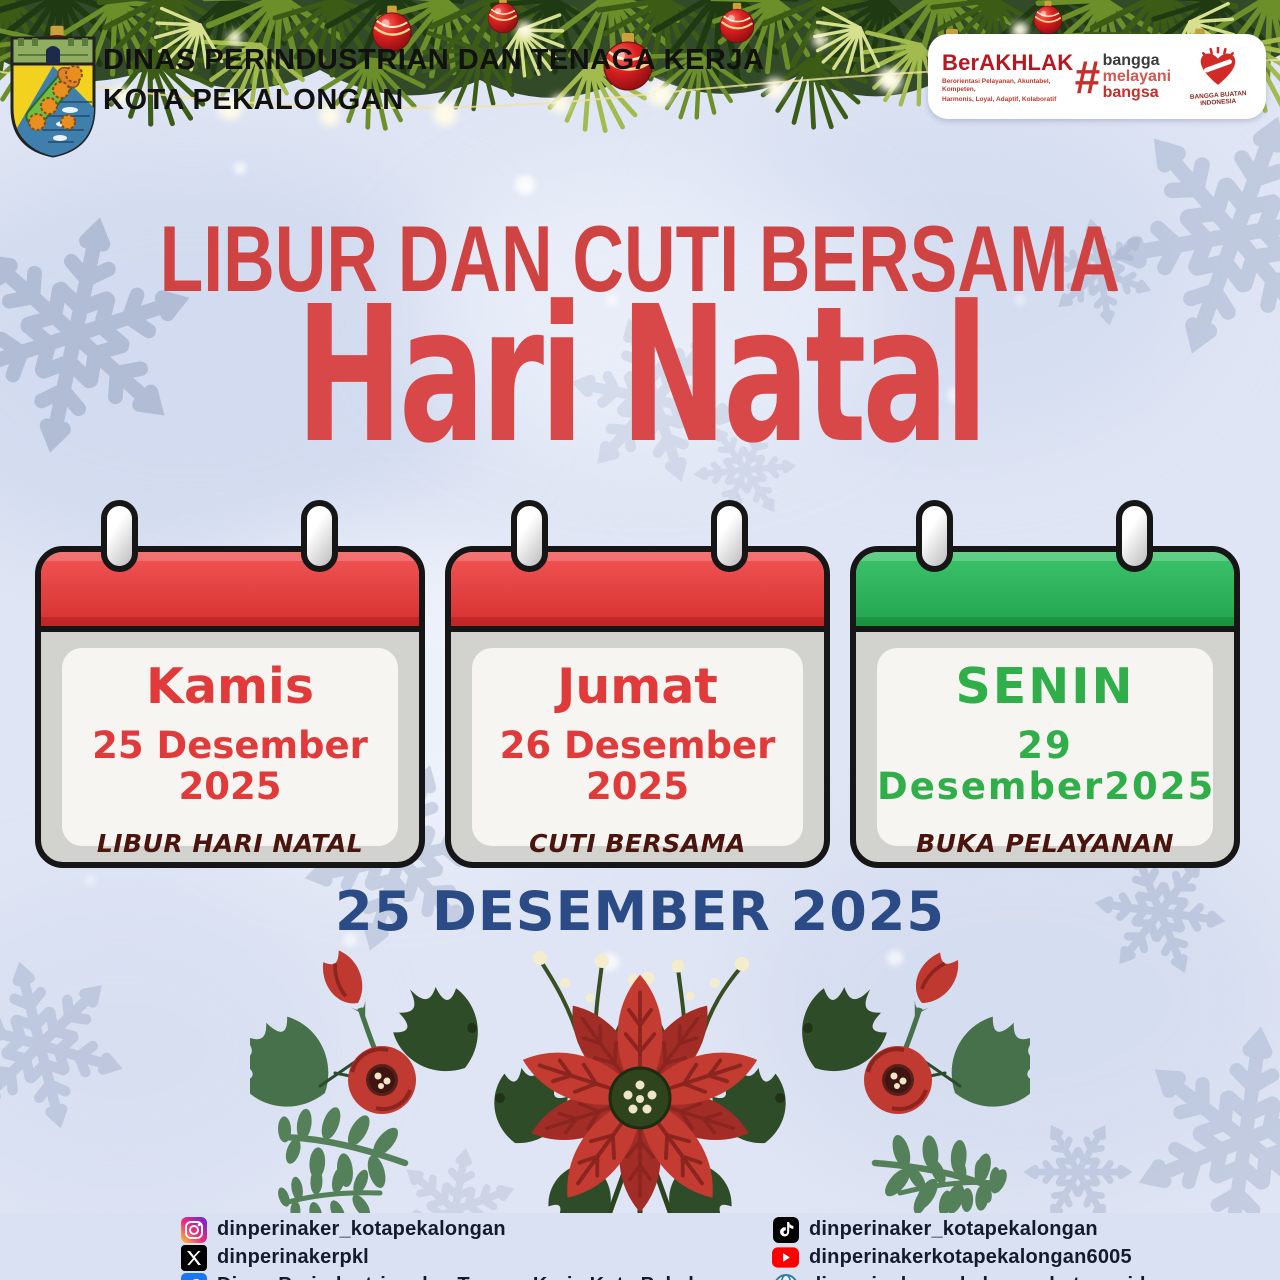 The image size is (1280, 1280). Describe the element at coordinates (1046, 765) in the screenshot. I see `calendar-date: 29 Desember2025` at that location.